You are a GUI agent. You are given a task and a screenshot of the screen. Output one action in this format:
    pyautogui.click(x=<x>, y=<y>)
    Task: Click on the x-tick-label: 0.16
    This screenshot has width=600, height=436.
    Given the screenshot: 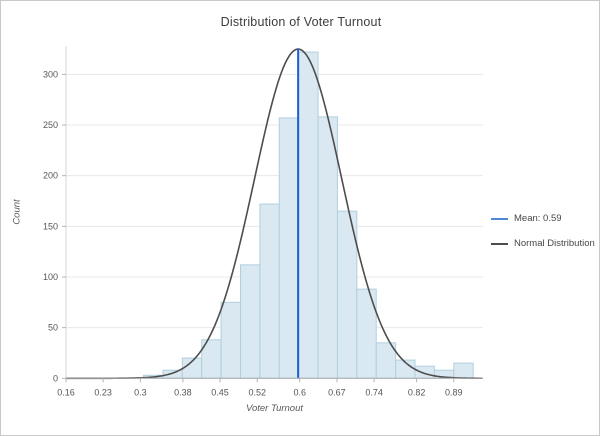 What is the action you would take?
    pyautogui.click(x=66, y=392)
    